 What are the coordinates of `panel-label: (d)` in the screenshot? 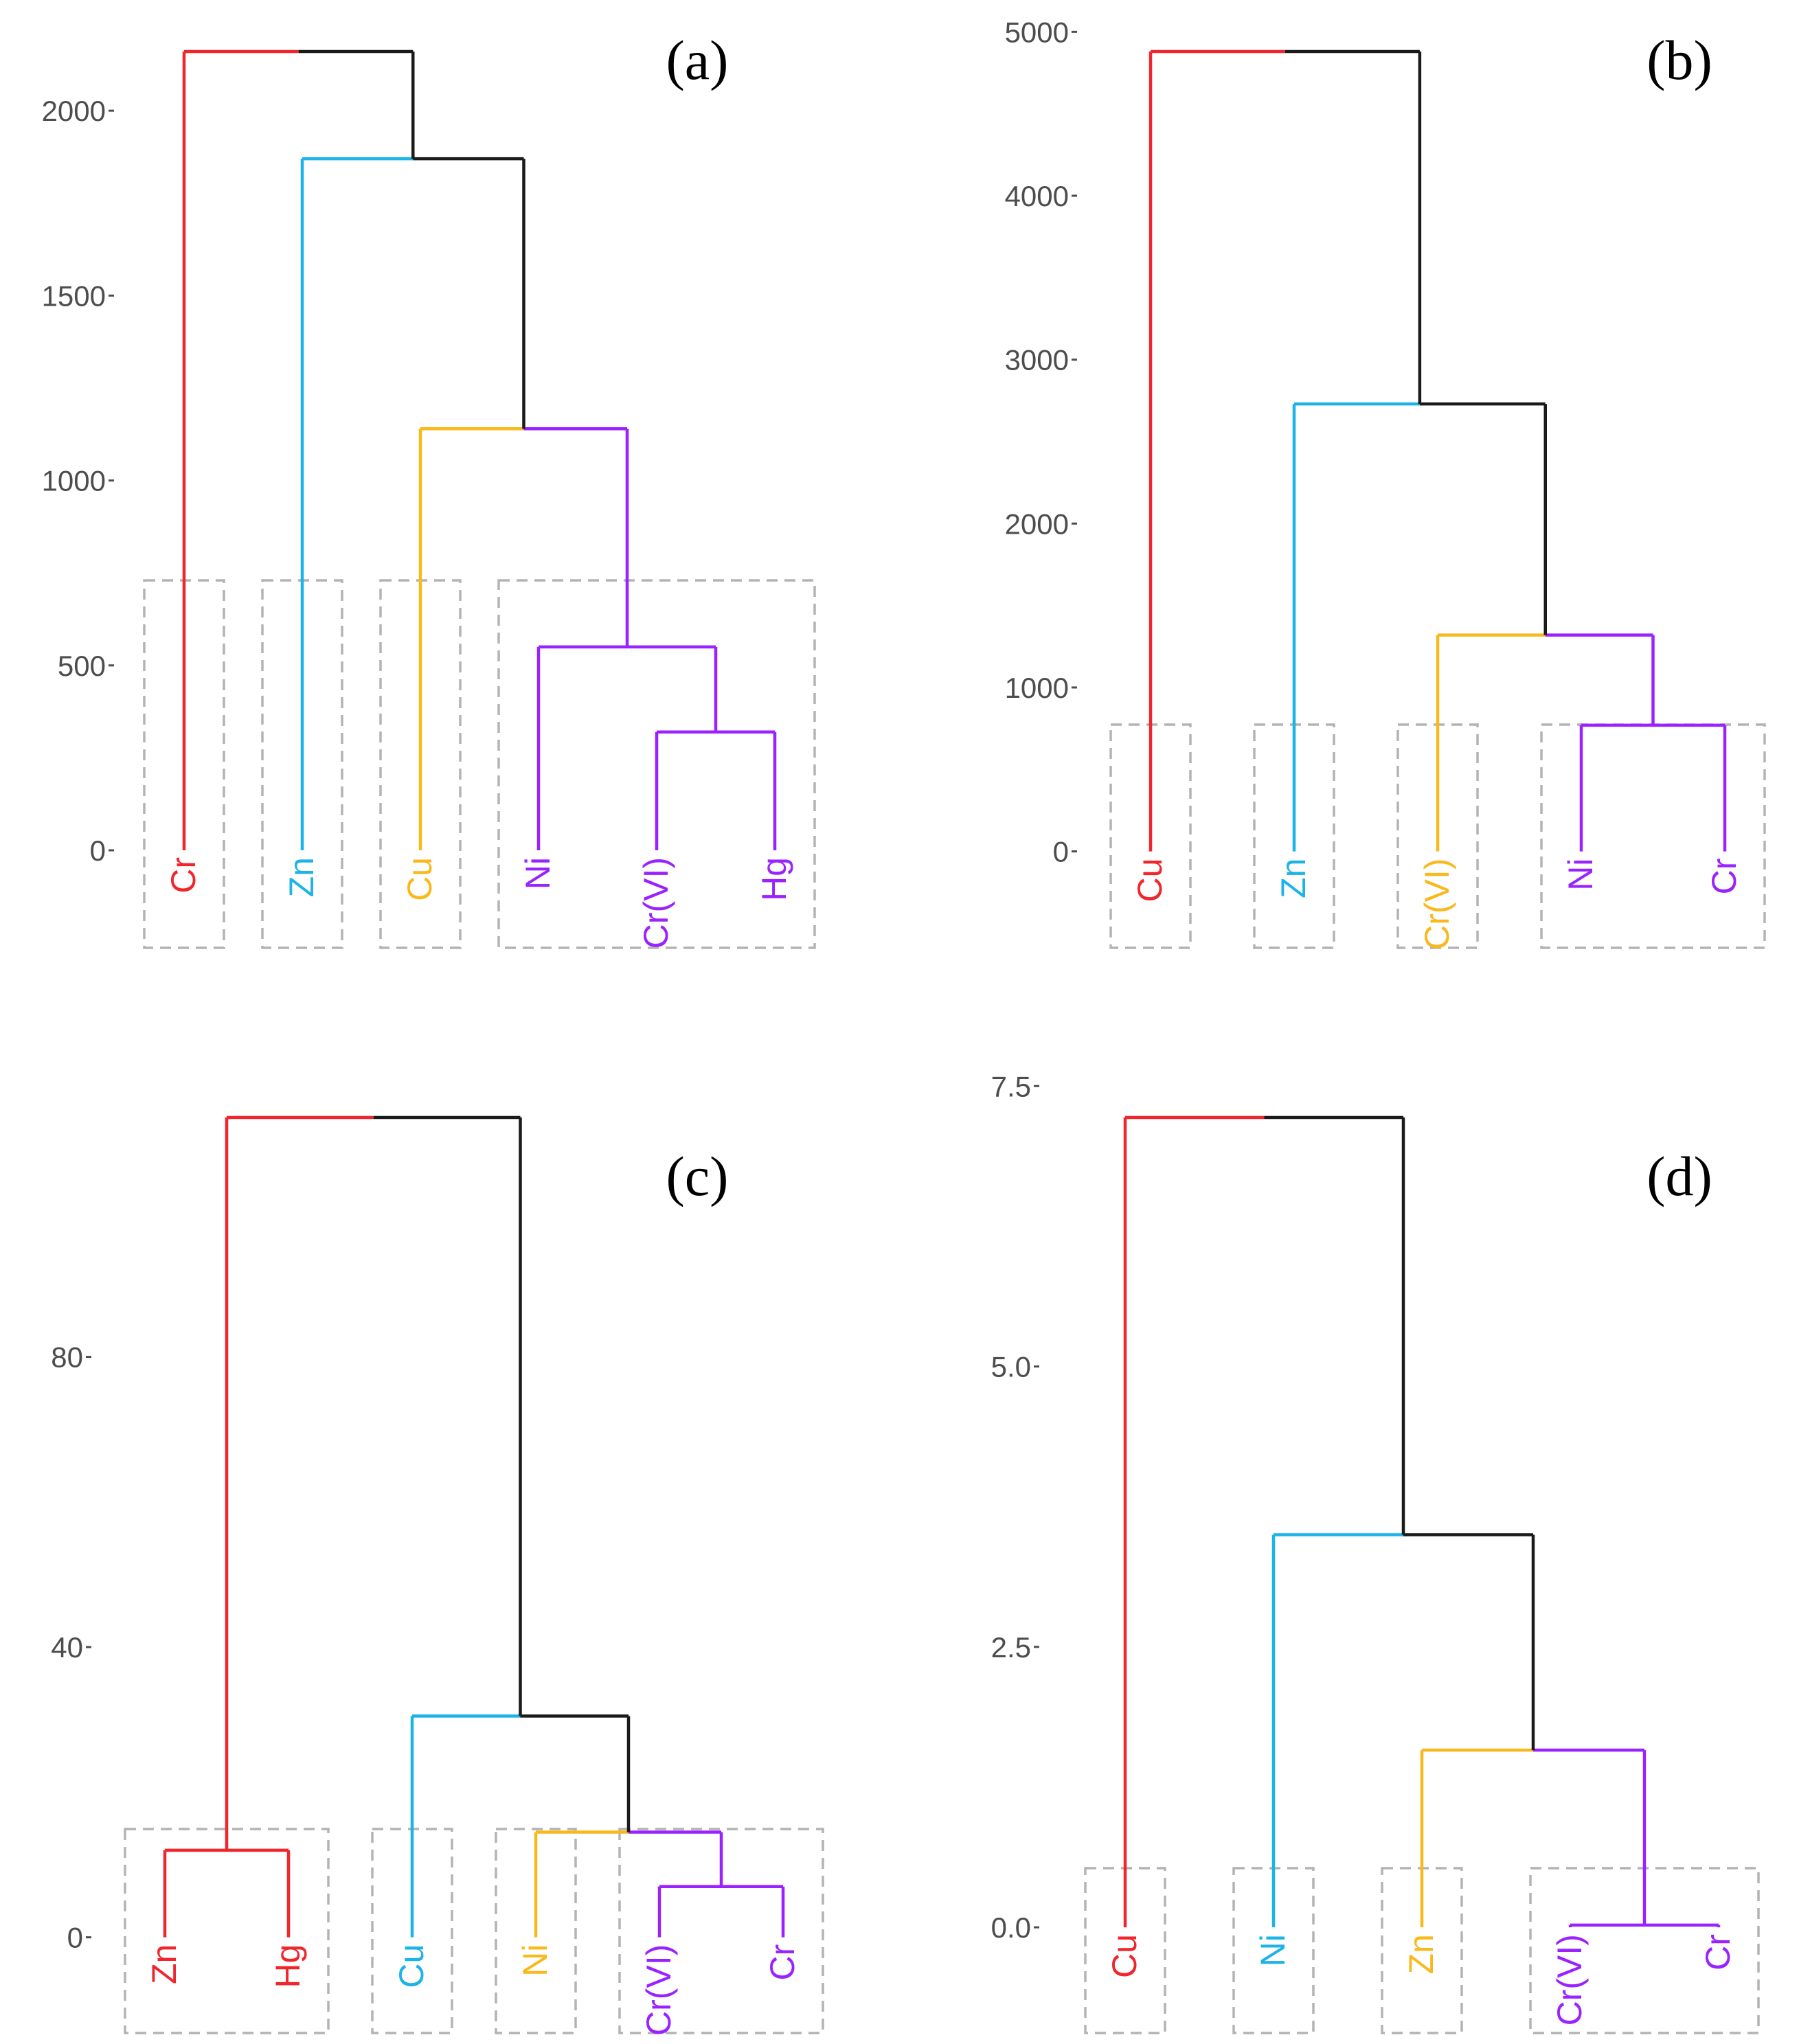 It's located at (1679, 1176).